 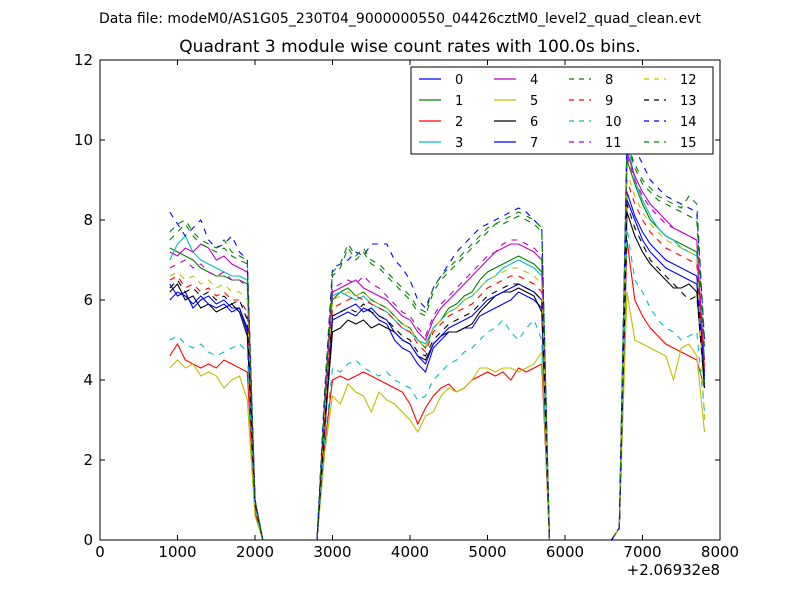 I want to click on legend-label-7: 7, so click(x=534, y=143).